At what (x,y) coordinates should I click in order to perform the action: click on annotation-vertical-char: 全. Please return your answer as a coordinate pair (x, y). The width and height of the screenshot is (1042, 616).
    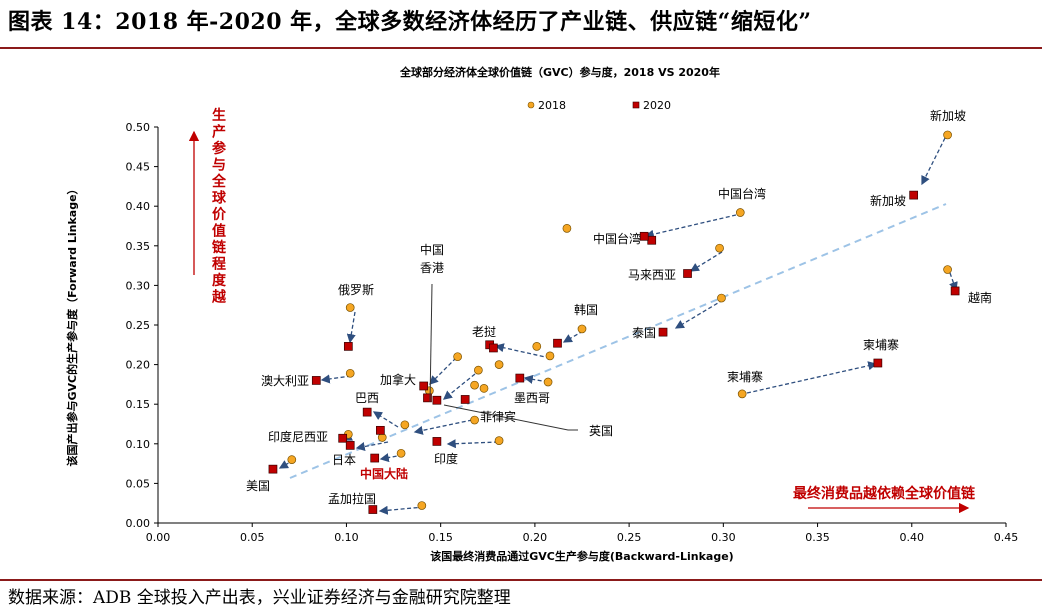
    Looking at the image, I should click on (219, 181).